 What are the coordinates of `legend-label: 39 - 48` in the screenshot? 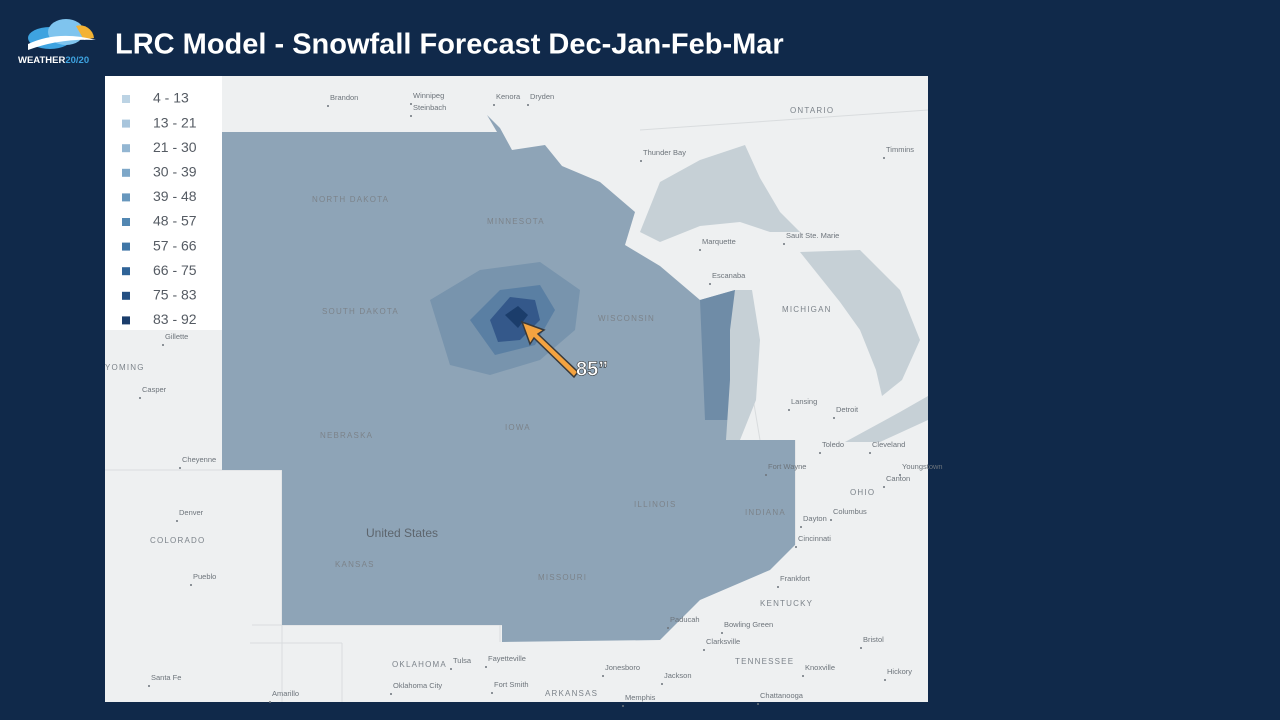 It's located at (175, 196).